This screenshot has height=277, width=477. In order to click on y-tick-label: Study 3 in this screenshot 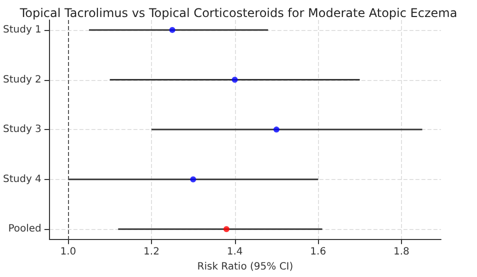, I will do `click(22, 130)`.